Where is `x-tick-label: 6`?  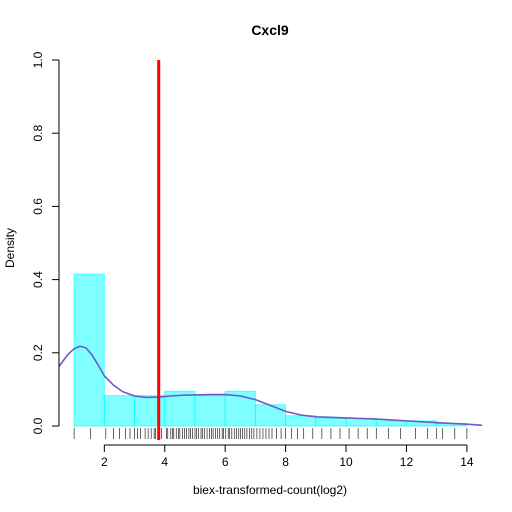 x-tick-label: 6 is located at coordinates (225, 462).